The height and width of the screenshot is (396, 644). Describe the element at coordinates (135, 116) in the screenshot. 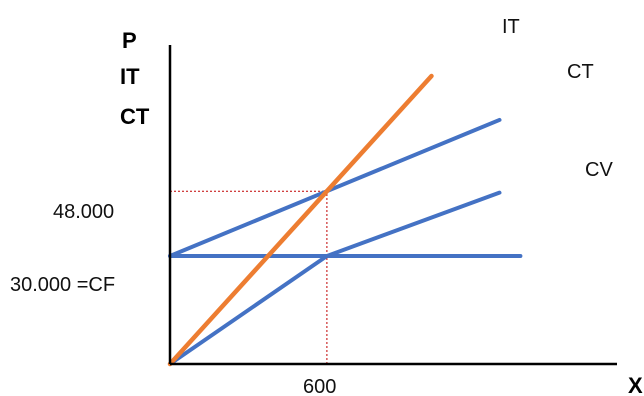

I see `y-axis-label-ct: CT` at that location.